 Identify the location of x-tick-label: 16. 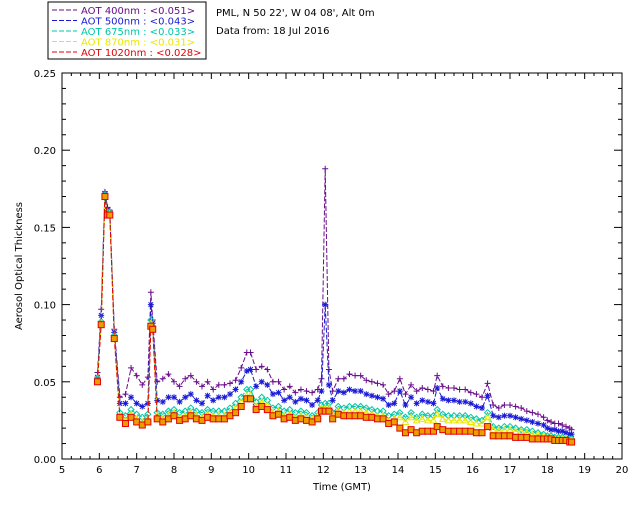
(472, 470).